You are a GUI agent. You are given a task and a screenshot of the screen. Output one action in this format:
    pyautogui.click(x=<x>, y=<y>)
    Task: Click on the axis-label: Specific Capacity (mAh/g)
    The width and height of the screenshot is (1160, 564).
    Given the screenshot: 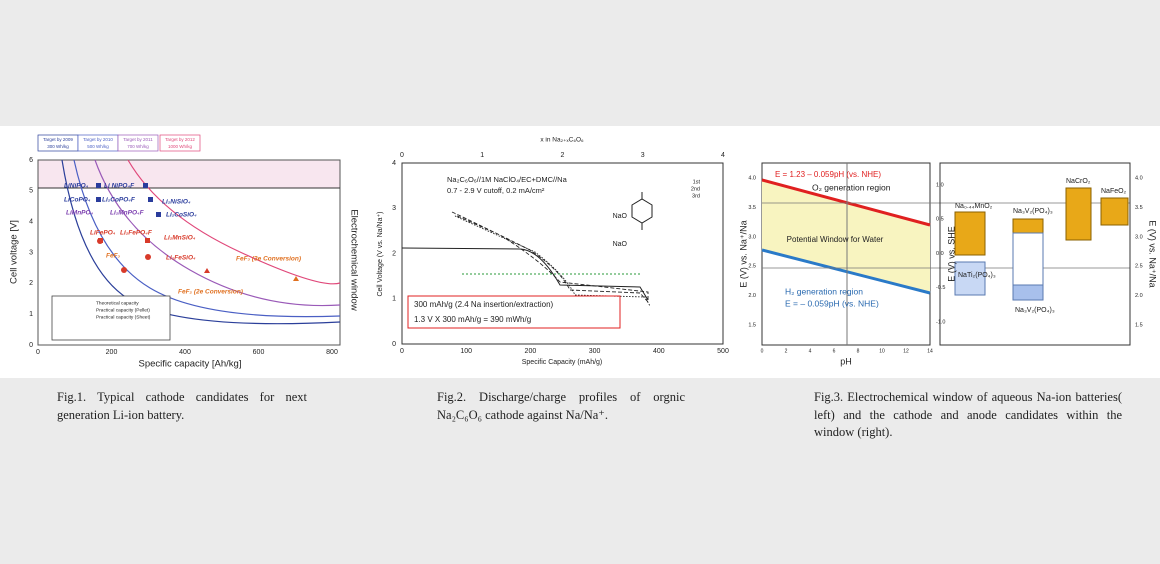 What is the action you would take?
    pyautogui.click(x=562, y=362)
    